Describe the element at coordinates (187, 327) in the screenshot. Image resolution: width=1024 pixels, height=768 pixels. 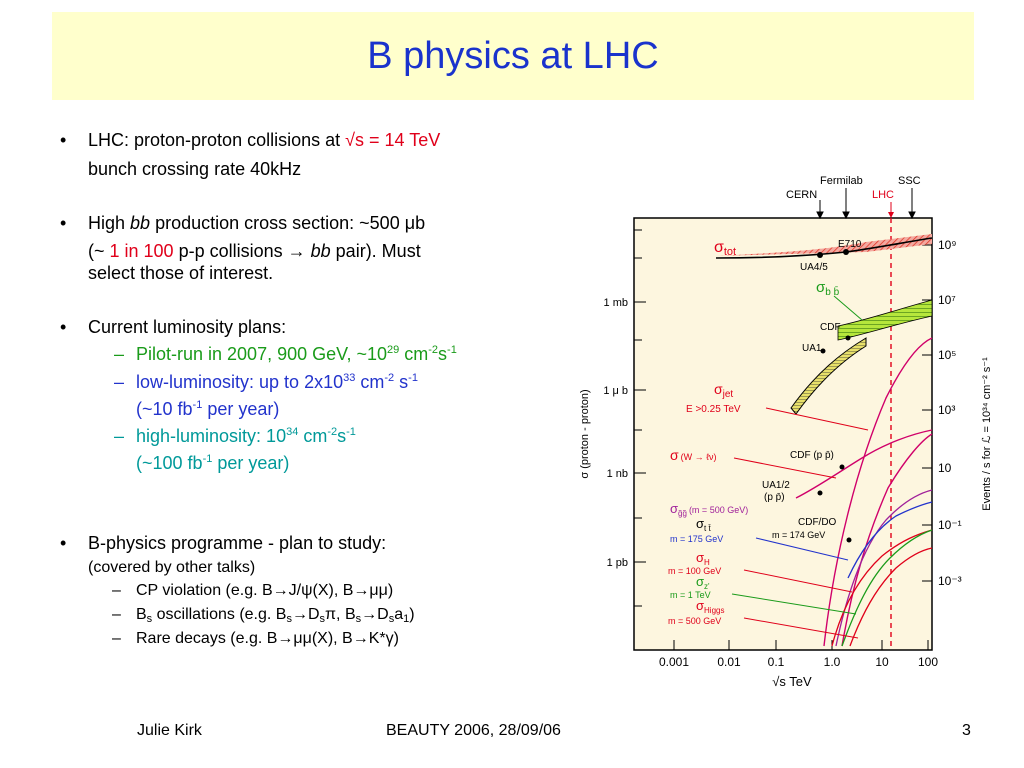
I see `bullet-3-head: Current luminosity plans:` at that location.